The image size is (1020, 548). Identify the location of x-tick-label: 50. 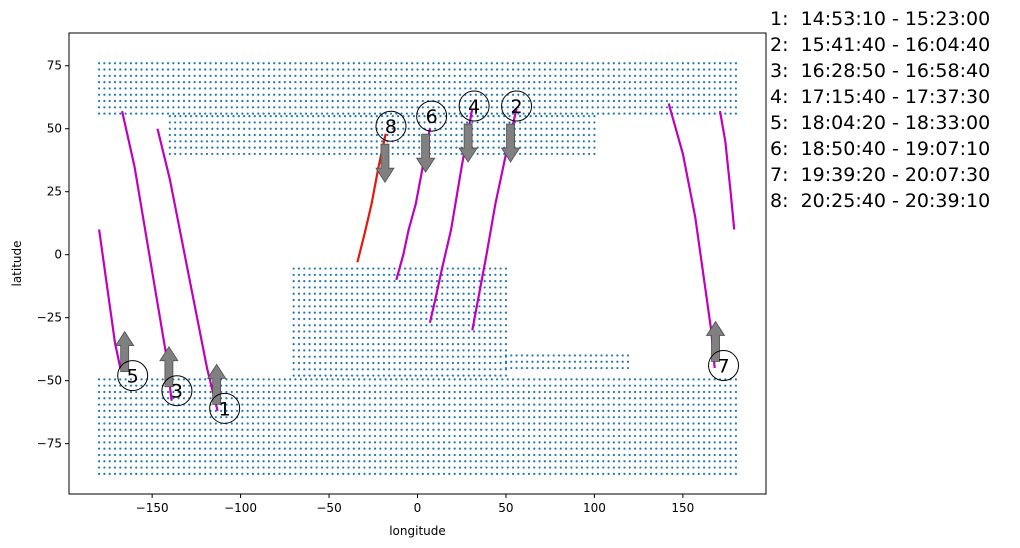
(505, 508).